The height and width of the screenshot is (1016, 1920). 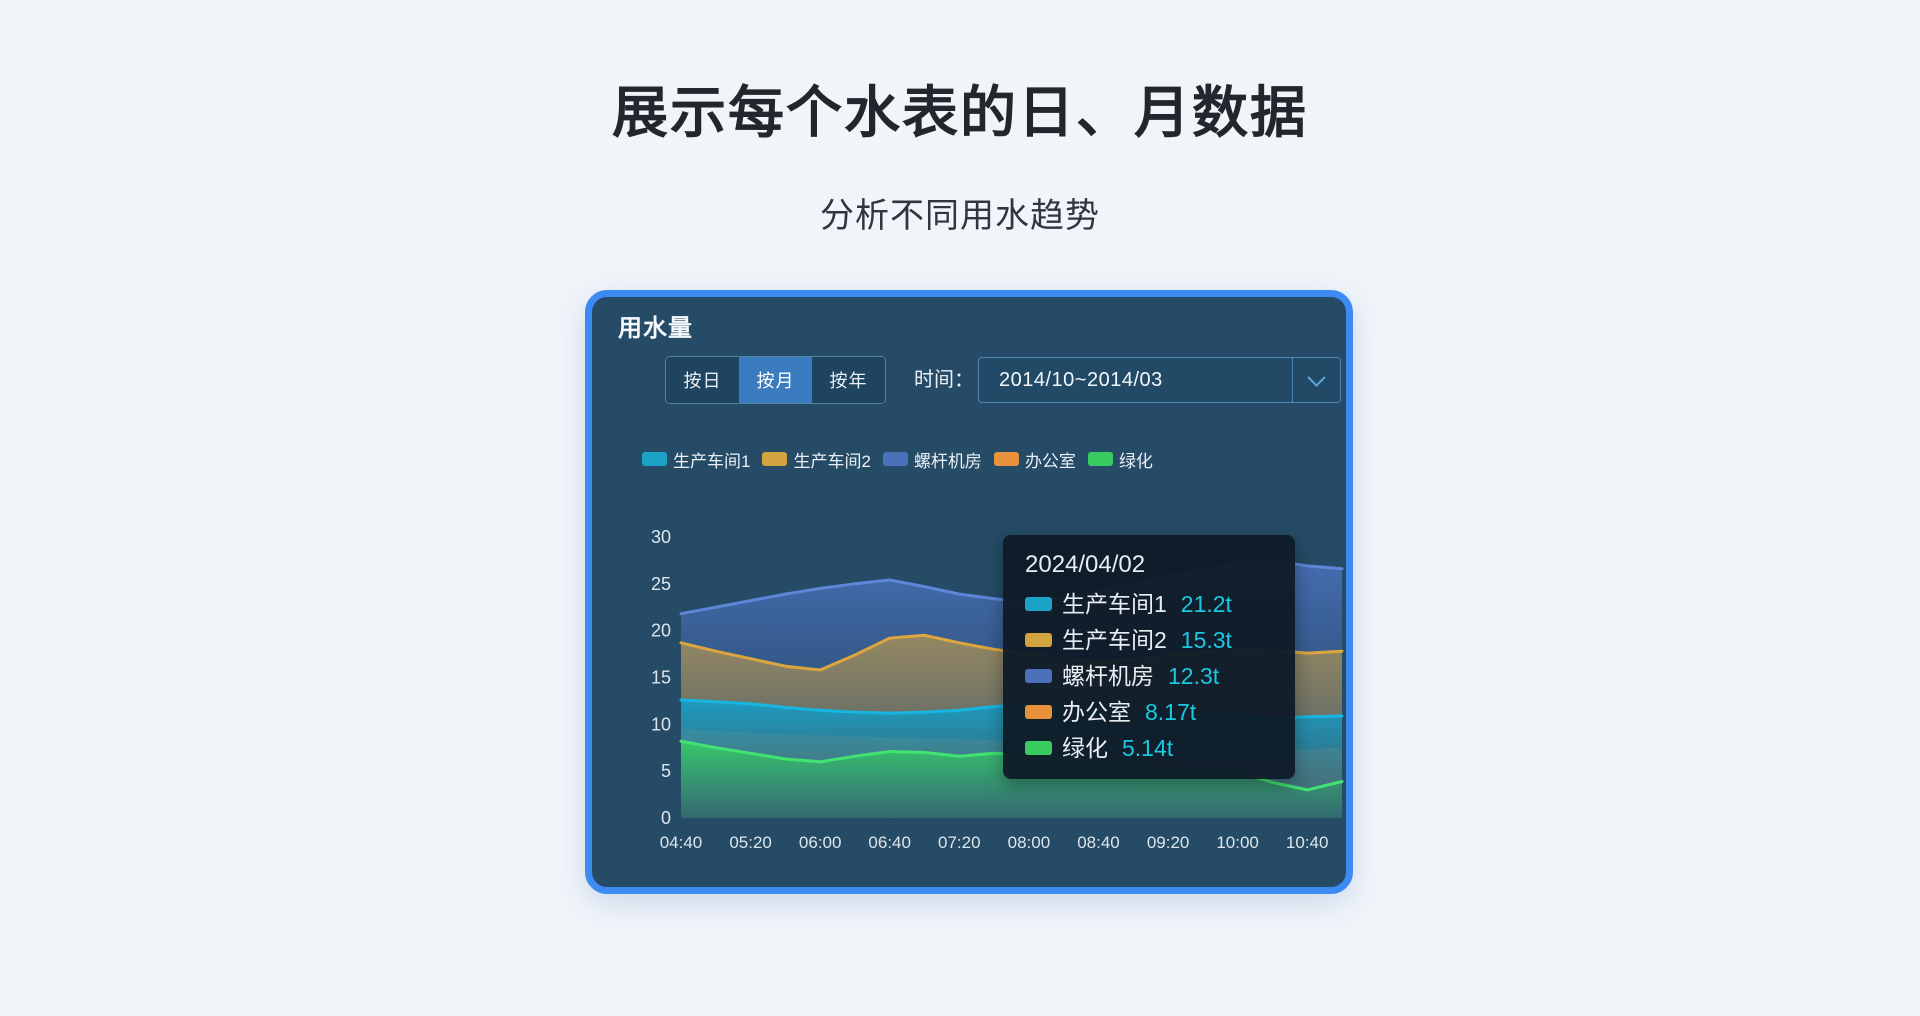 What do you see at coordinates (1085, 748) in the screenshot?
I see `tooltip-series-name: 绿化` at bounding box center [1085, 748].